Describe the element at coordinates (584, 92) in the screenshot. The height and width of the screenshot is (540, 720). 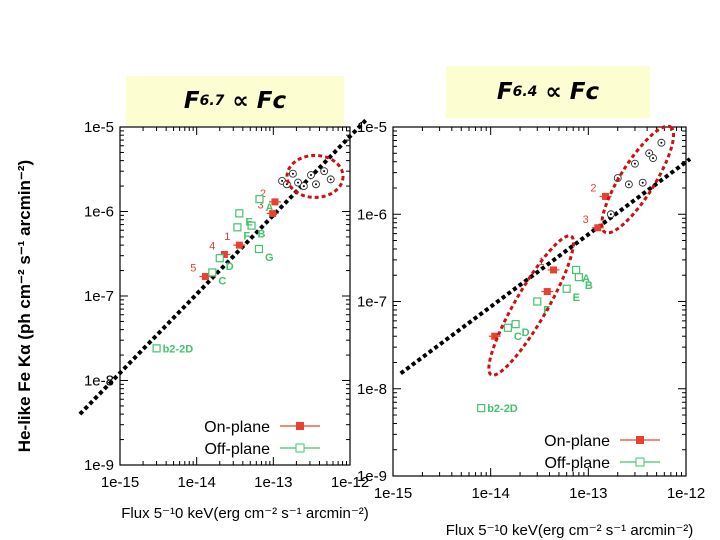
I see `title-right-rhs: Fc` at that location.